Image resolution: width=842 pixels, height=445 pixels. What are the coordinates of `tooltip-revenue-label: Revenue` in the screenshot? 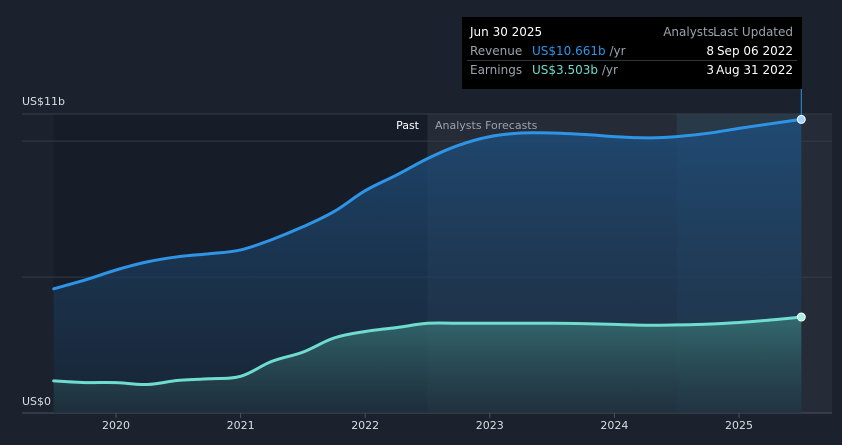 It's located at (496, 51).